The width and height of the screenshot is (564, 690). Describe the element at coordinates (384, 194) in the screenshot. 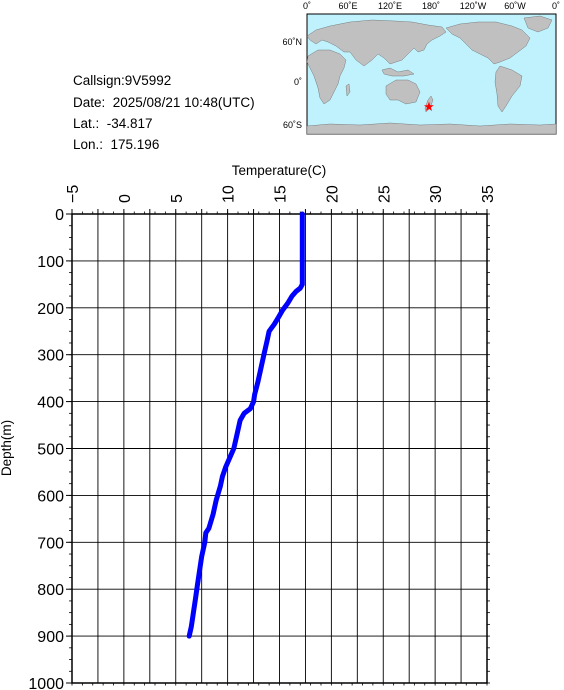

I see `x-tick-label: 25` at that location.